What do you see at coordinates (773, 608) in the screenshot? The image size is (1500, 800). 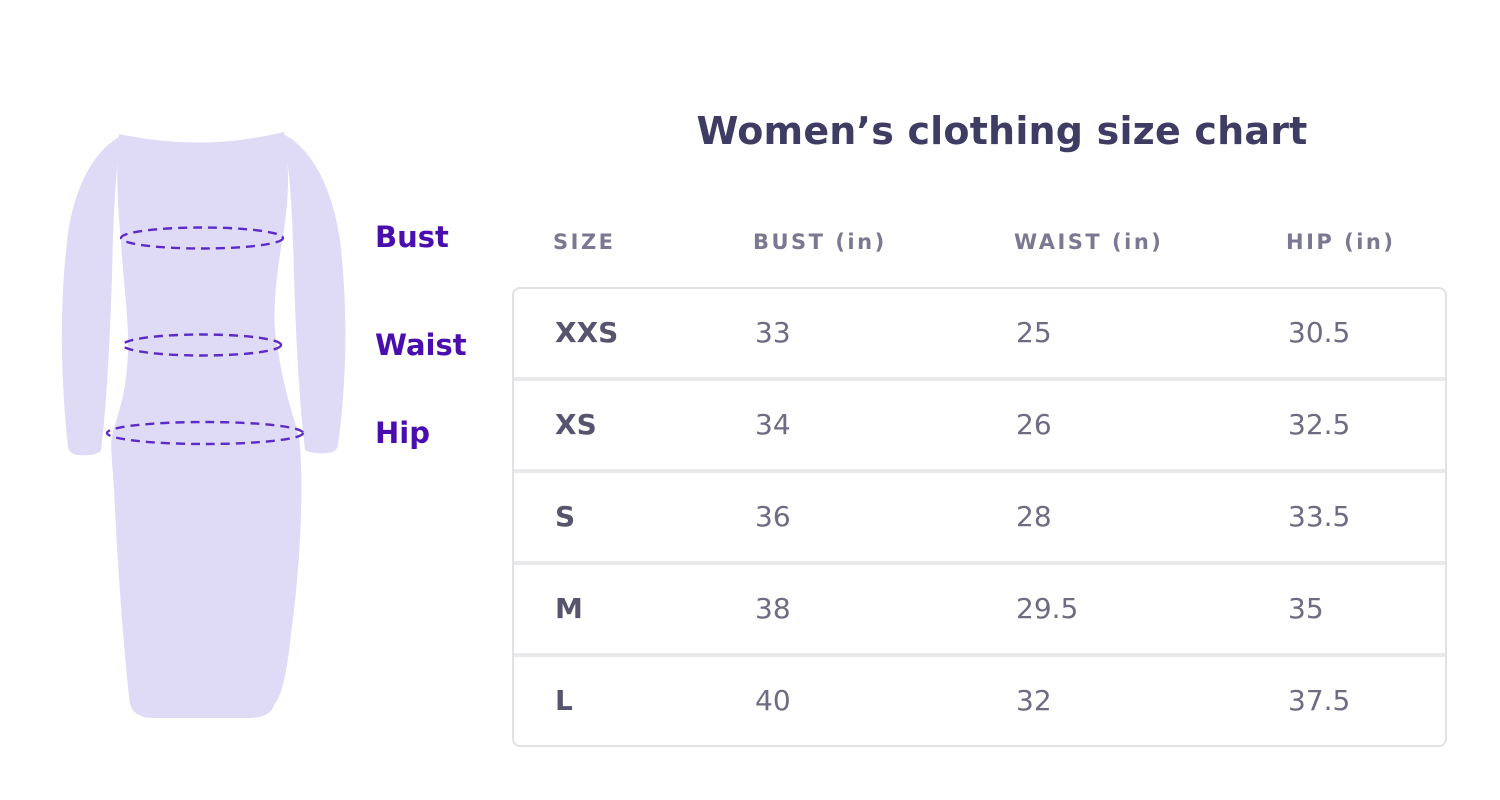 I see `bust-cell: 38` at bounding box center [773, 608].